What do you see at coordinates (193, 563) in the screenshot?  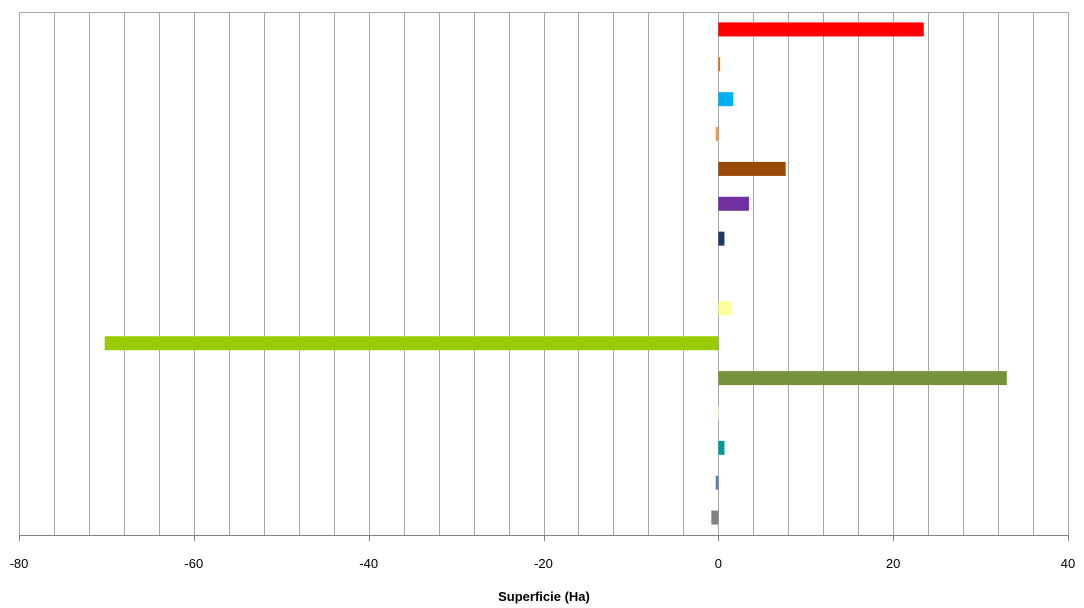 I see `x-tick-label: -60` at bounding box center [193, 563].